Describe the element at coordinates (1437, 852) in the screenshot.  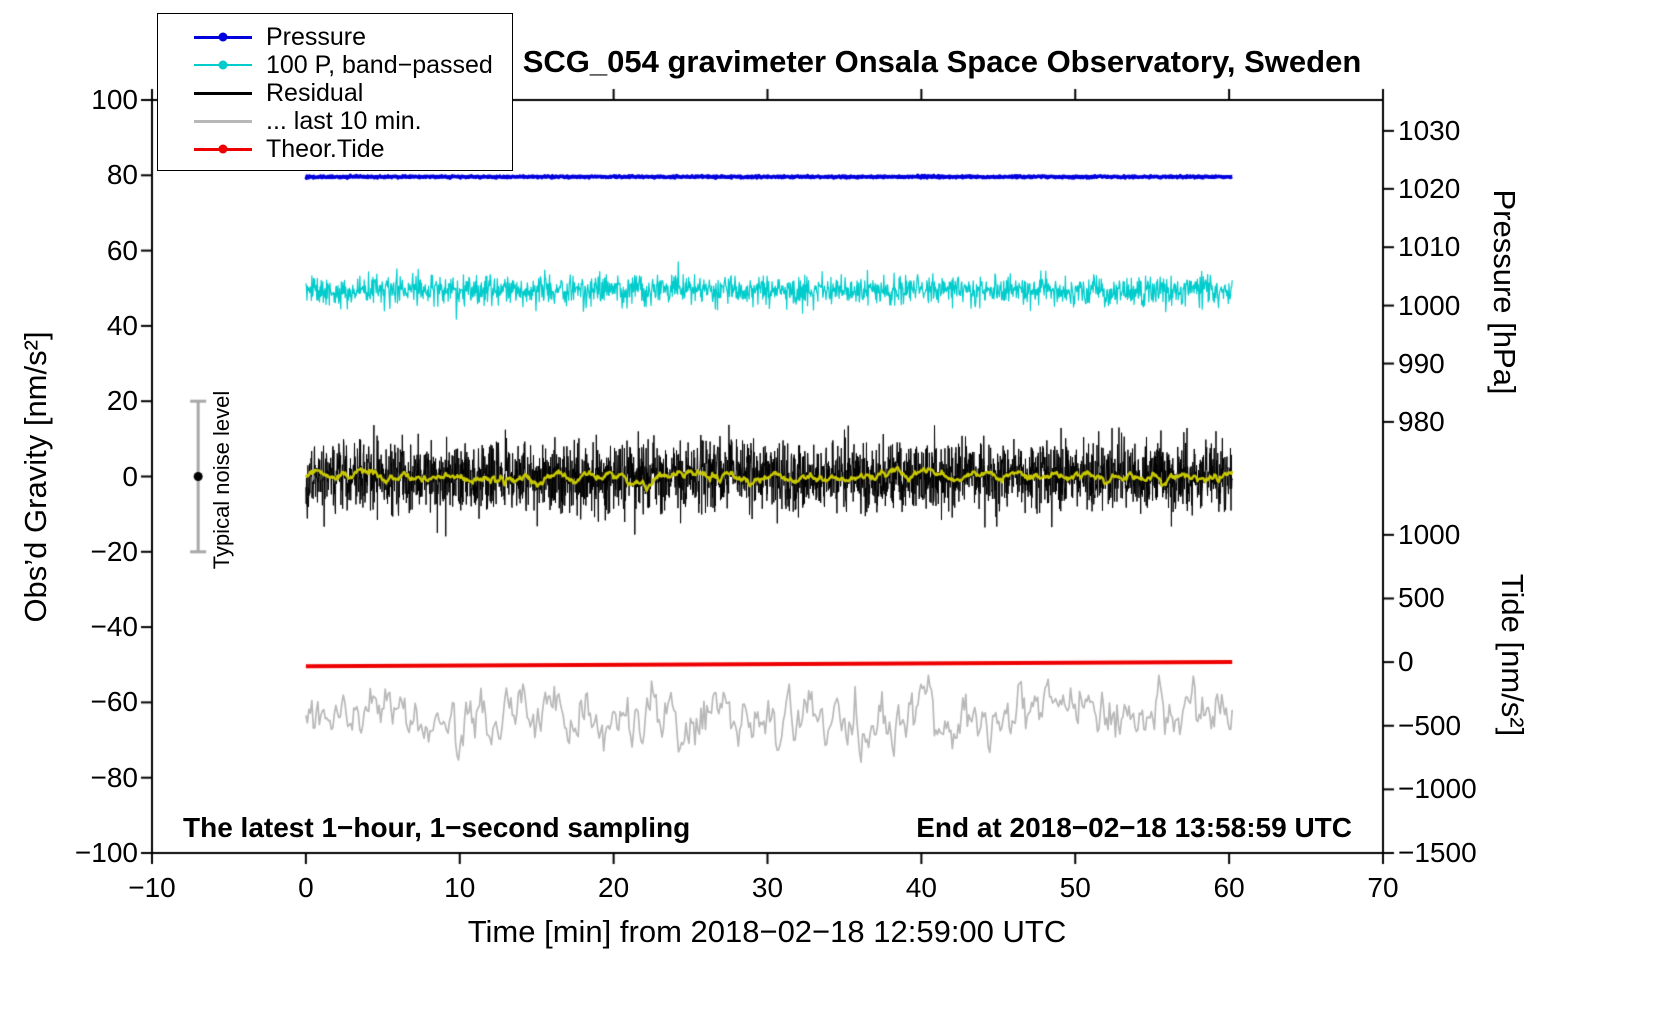
I see `tide-tick-label: −1500` at that location.